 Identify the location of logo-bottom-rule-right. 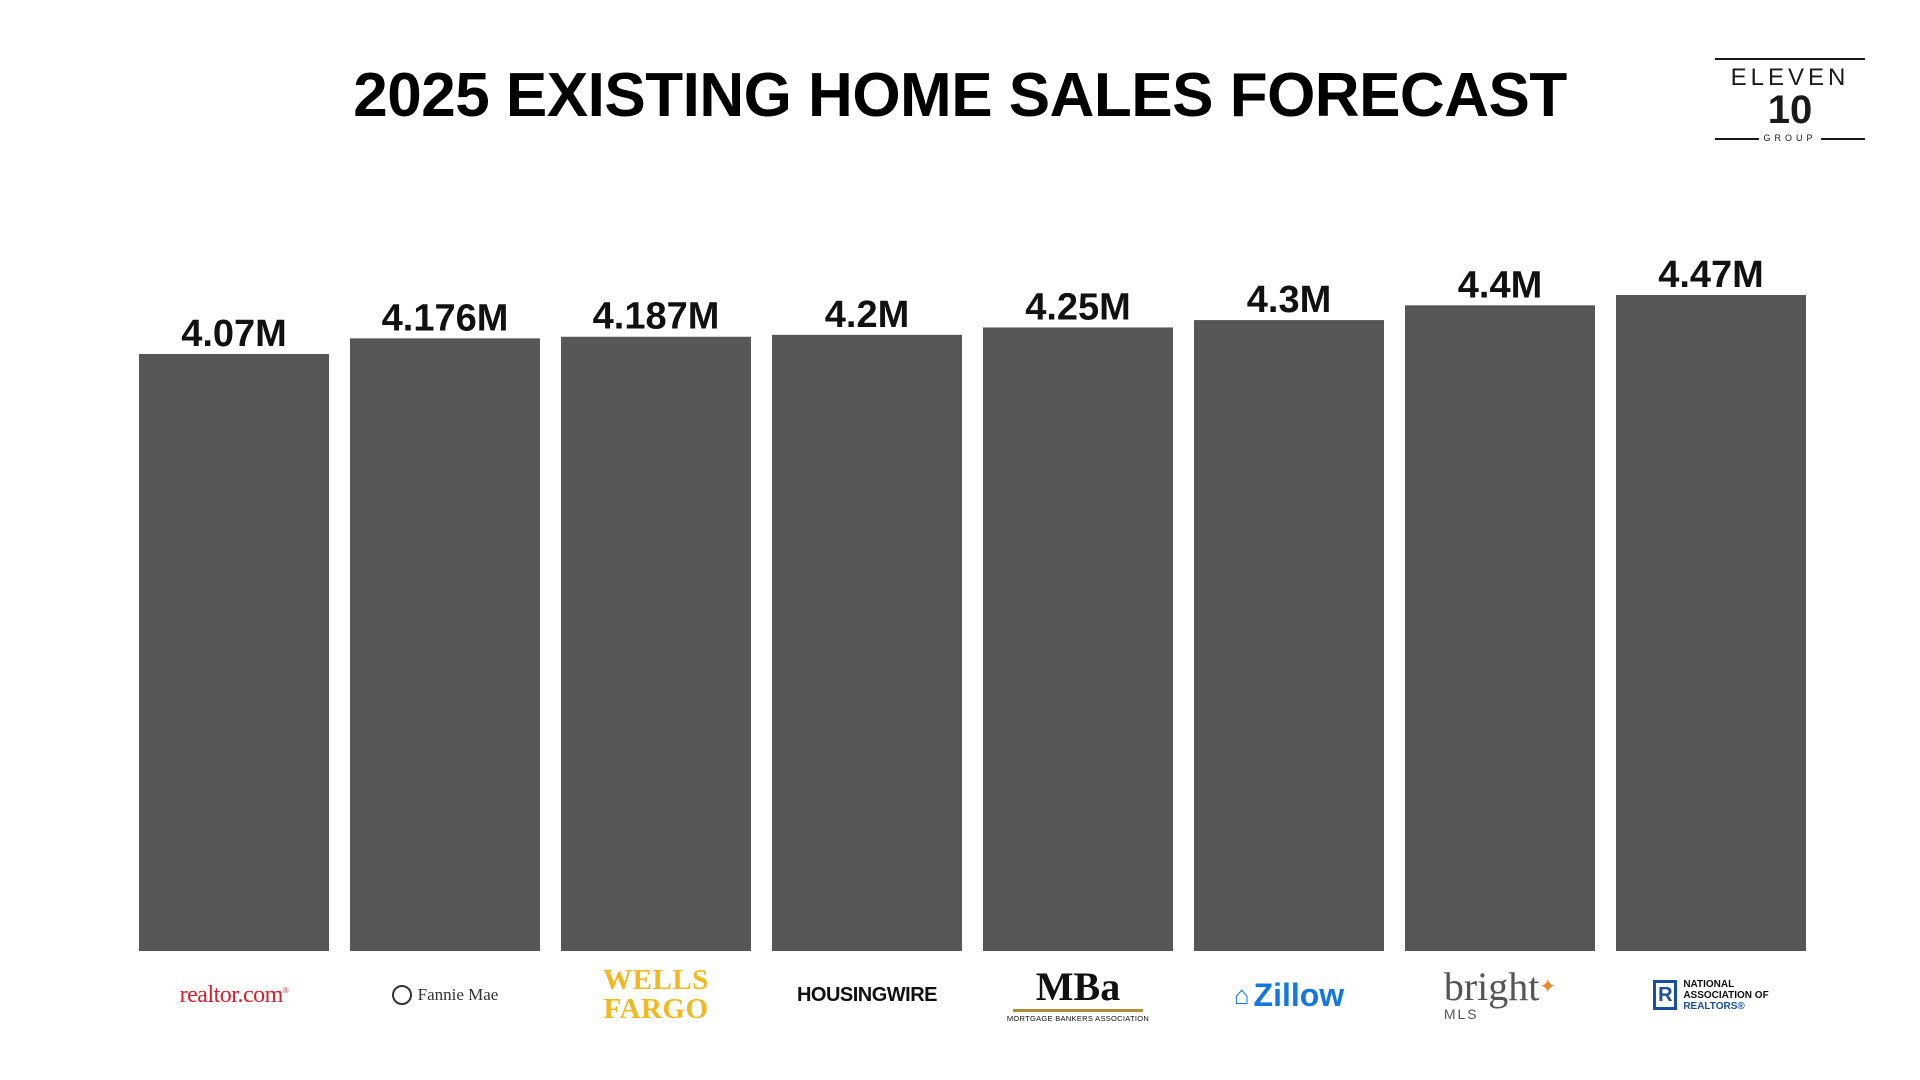
(1843, 139).